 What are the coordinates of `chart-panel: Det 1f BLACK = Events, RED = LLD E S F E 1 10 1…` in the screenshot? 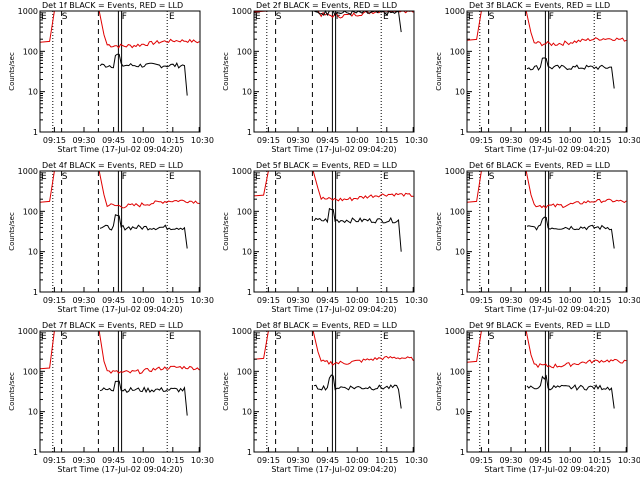 It's located at (111, 77).